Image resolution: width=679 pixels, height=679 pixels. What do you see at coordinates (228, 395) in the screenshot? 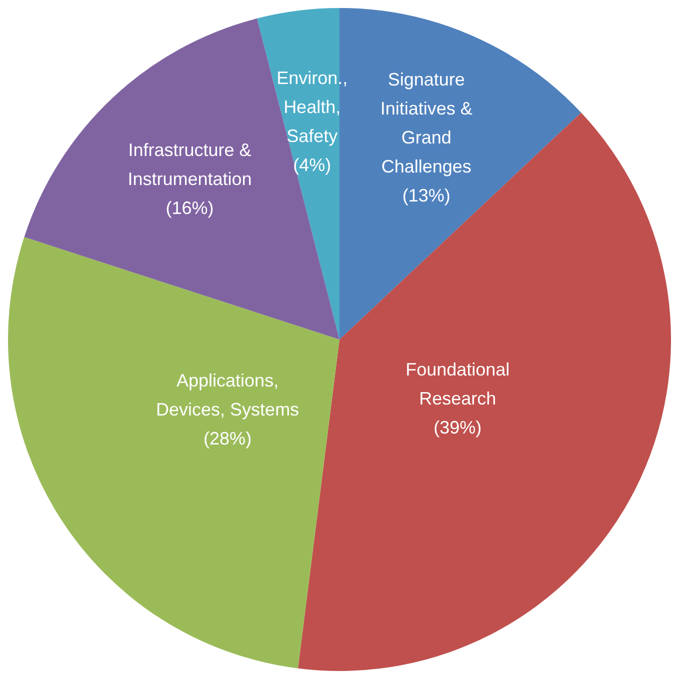
I see `slice-label: Applications, Devices, Systems` at bounding box center [228, 395].